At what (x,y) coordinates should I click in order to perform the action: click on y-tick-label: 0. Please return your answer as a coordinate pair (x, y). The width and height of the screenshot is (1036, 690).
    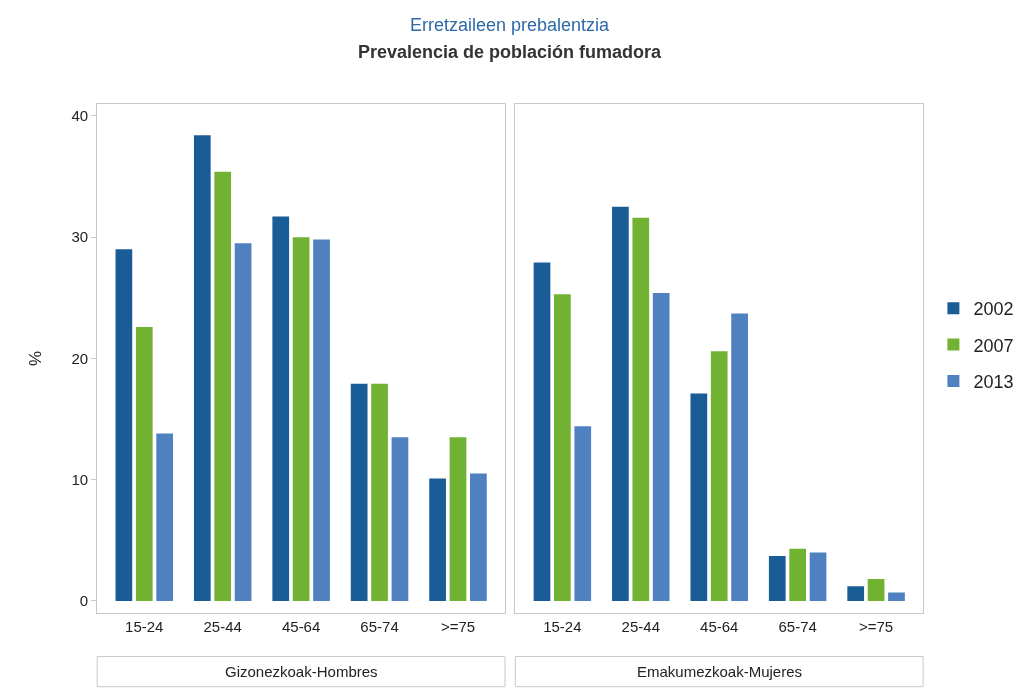
    Looking at the image, I should click on (84, 601).